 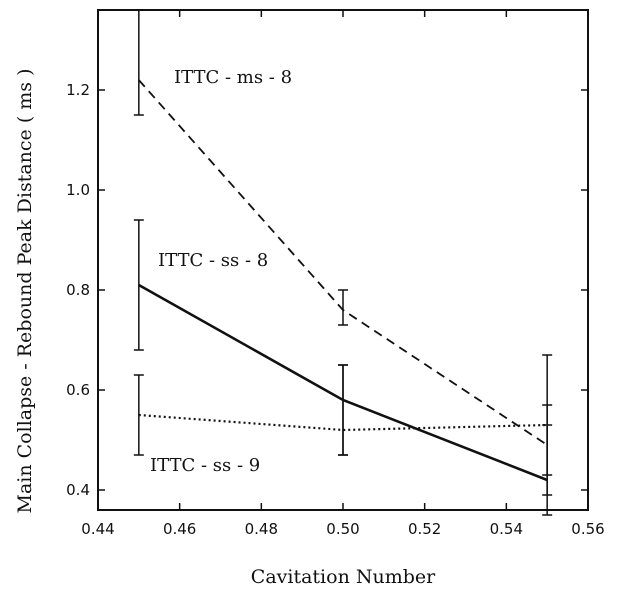 I want to click on y-tick-label: 0.6, so click(x=78, y=390).